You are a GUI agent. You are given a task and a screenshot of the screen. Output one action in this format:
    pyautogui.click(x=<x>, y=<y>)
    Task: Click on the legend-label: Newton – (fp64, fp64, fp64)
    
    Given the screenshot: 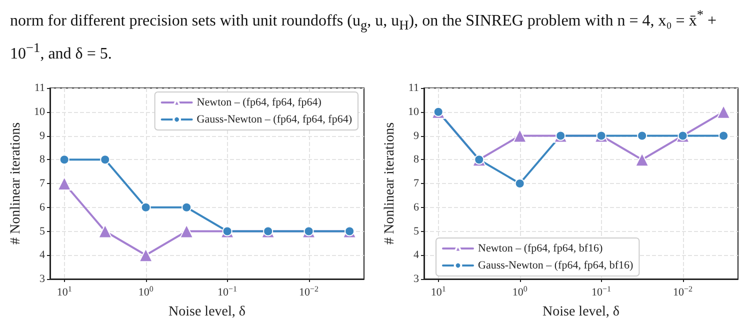 What is the action you would take?
    pyautogui.click(x=259, y=102)
    